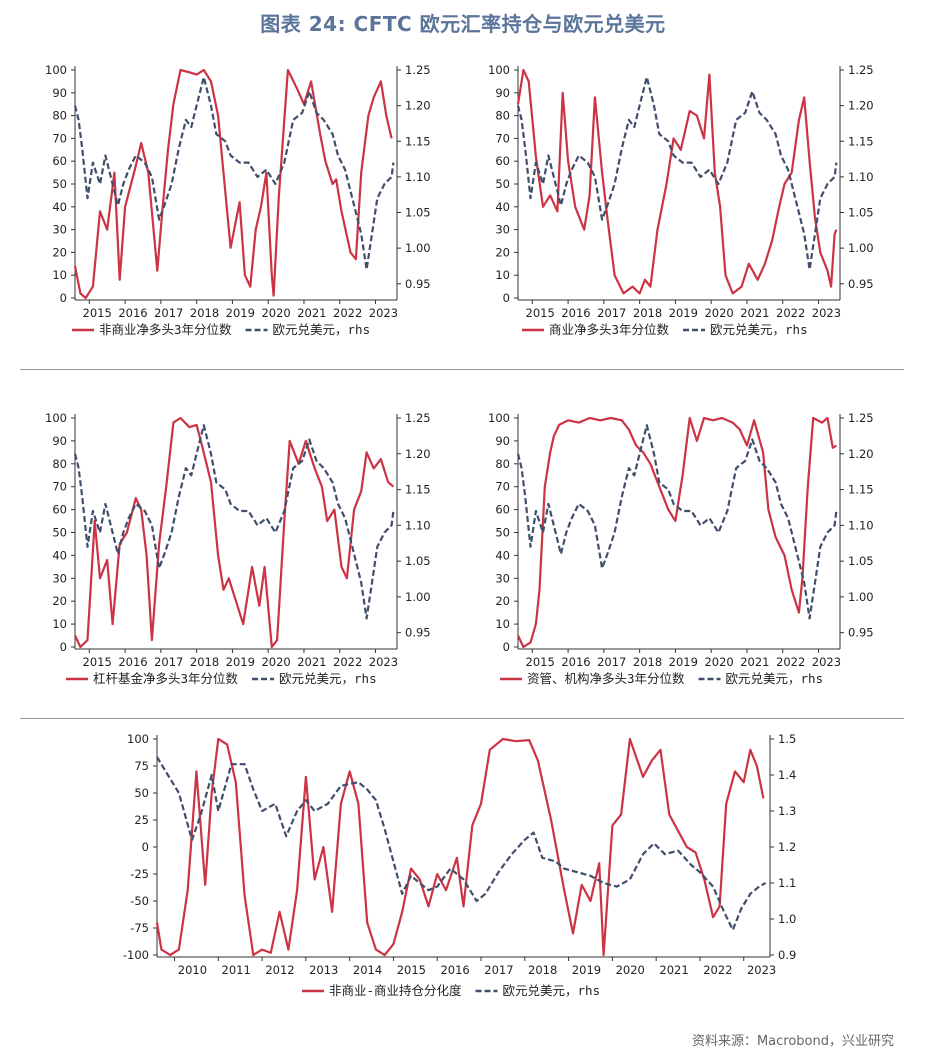 This screenshot has height=1055, width=926. What do you see at coordinates (606, 678) in the screenshot?
I see `legend-label: 资管、机构净多头3年分位数` at bounding box center [606, 678].